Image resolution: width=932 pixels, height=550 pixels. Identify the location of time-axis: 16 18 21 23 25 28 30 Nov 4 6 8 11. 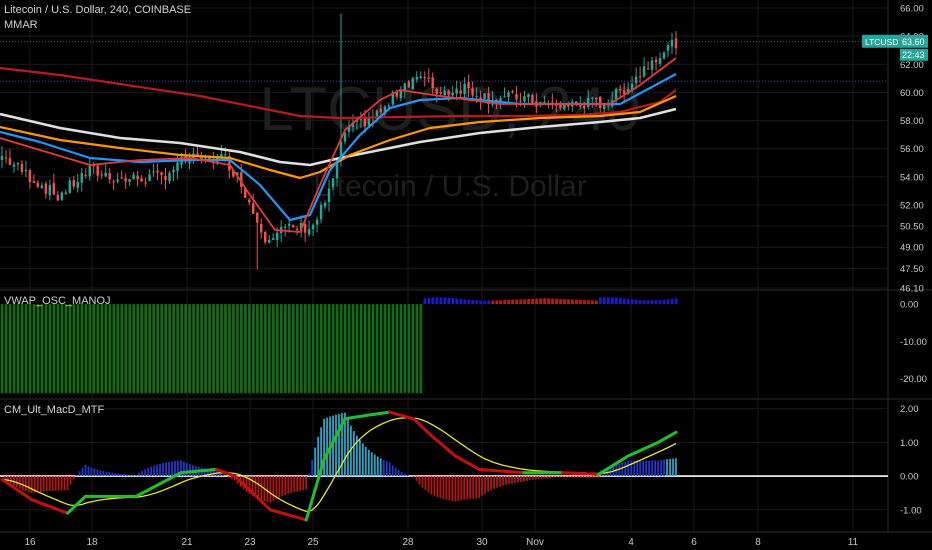
(441, 542).